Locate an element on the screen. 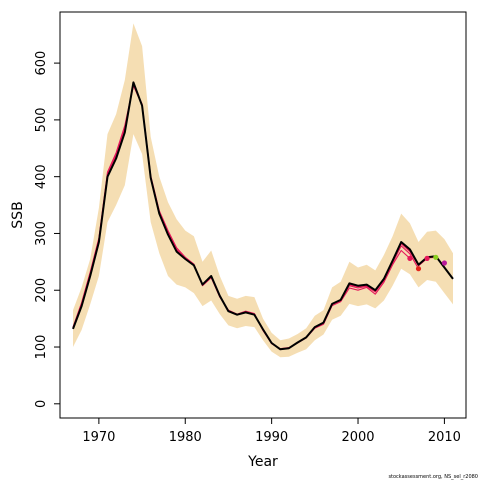 The width and height of the screenshot is (480, 480). footer-credit: stockassessment.org, NS_sel_r2080 is located at coordinates (433, 477).